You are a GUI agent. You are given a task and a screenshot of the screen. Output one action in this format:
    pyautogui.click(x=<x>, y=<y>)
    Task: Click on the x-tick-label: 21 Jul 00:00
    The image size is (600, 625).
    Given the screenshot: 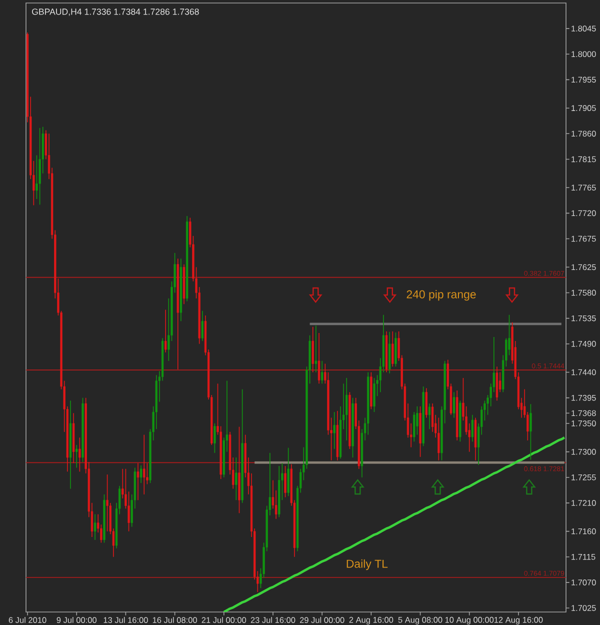 What is the action you would take?
    pyautogui.click(x=224, y=620)
    